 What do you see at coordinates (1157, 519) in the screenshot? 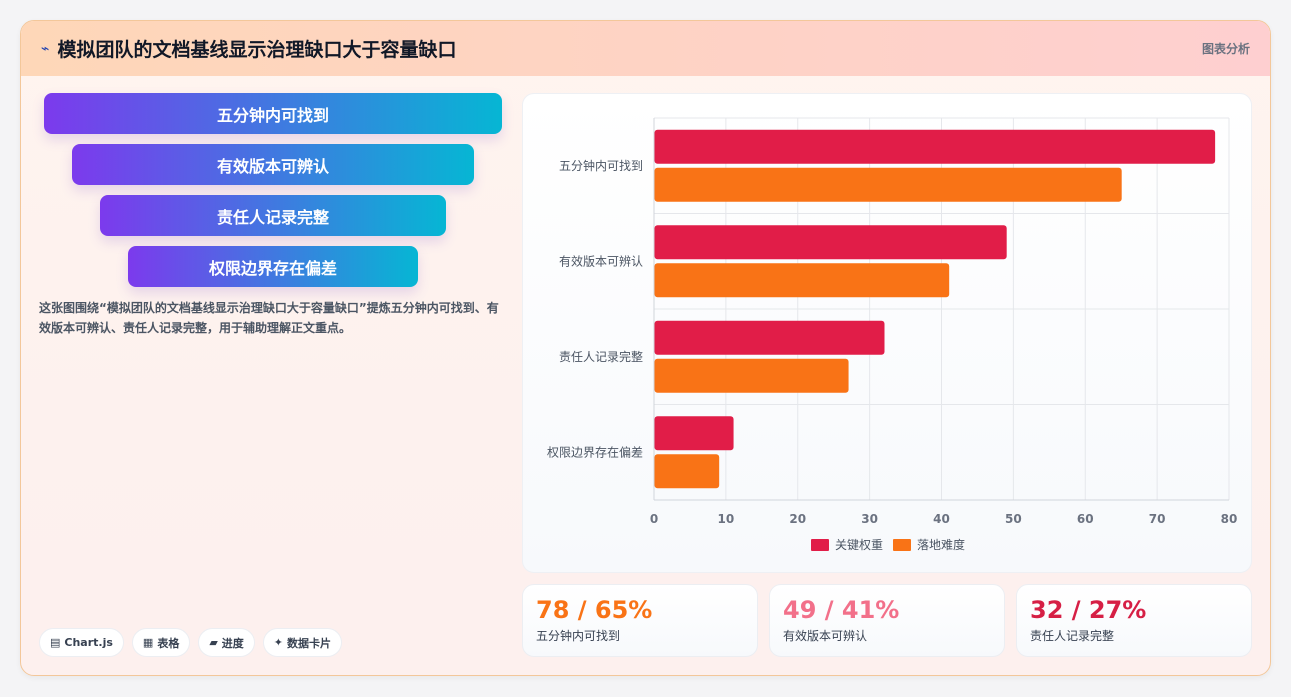
I see `x-tick-label: 70` at bounding box center [1157, 519].